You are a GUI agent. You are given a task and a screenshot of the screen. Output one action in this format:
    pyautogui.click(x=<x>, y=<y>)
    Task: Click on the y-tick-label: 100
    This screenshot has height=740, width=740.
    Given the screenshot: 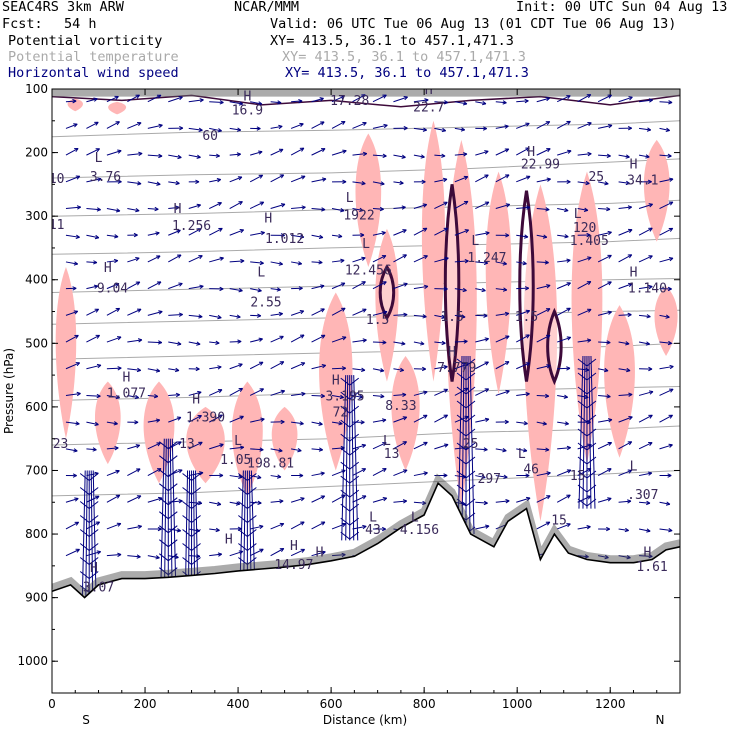 What is the action you would take?
    pyautogui.click(x=36, y=89)
    